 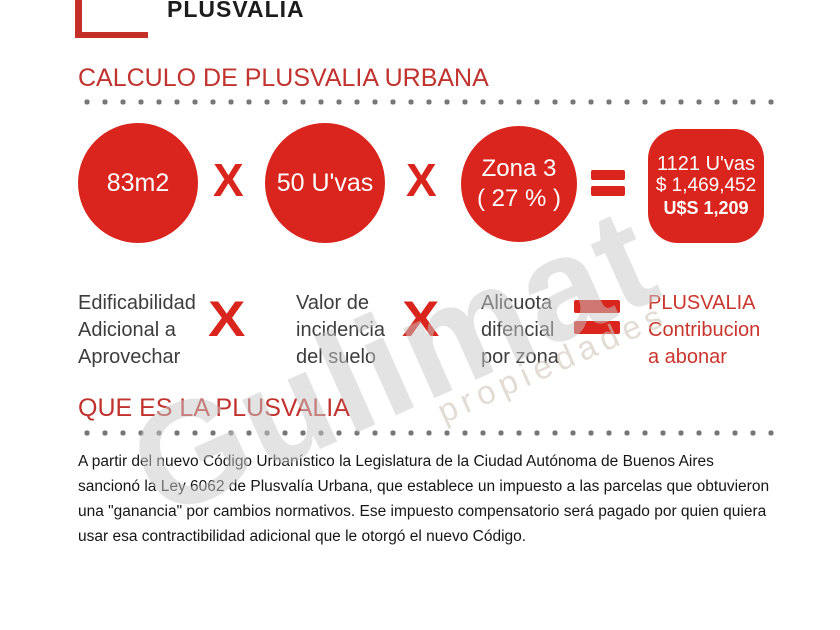 I want to click on factor-label-edificabilidad: Edificabilidad Adicional a Aprovechar, so click(x=137, y=330).